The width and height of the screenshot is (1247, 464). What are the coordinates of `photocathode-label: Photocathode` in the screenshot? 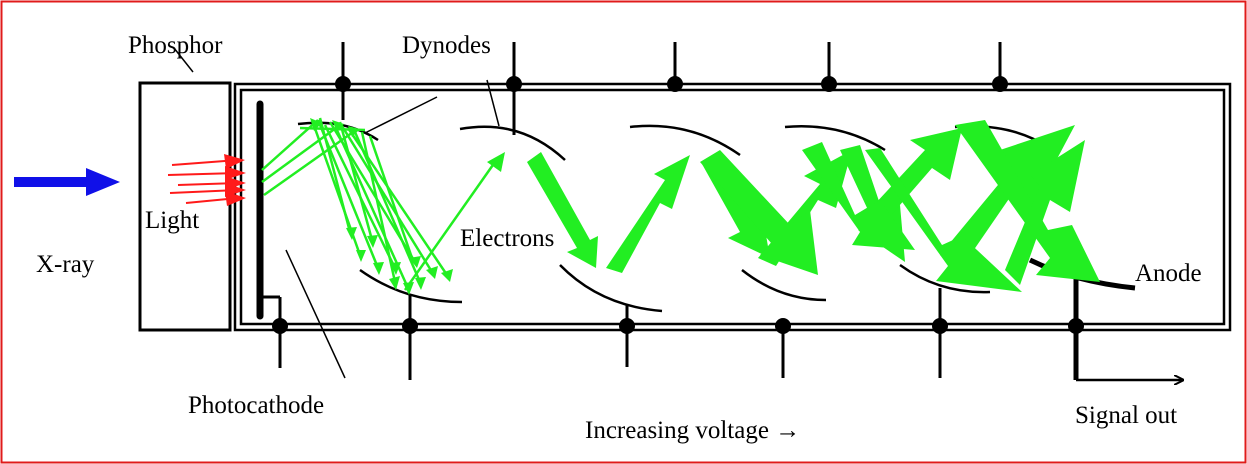 It's located at (256, 405).